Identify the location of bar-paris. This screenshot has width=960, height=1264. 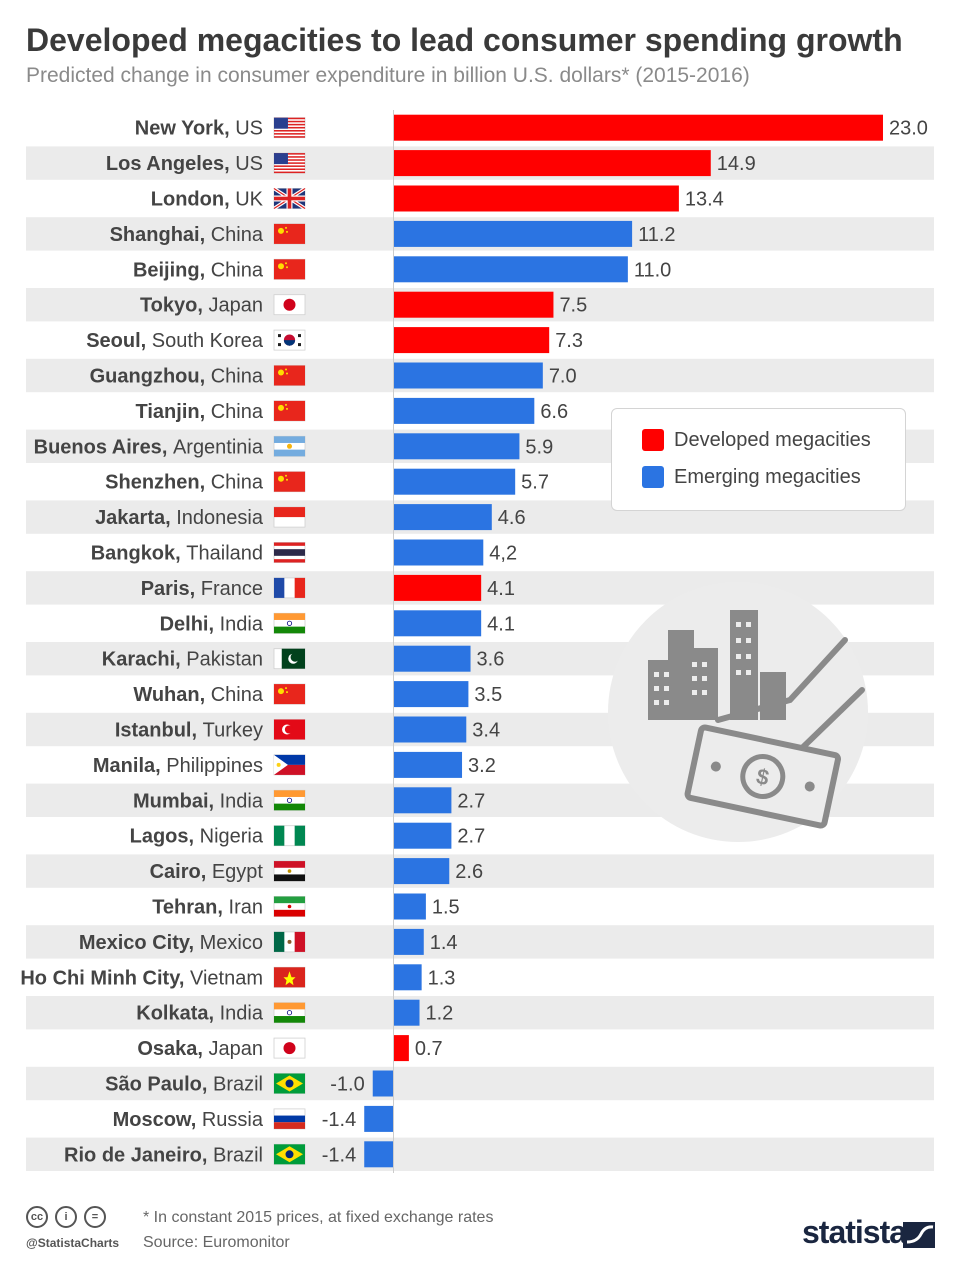
(438, 587).